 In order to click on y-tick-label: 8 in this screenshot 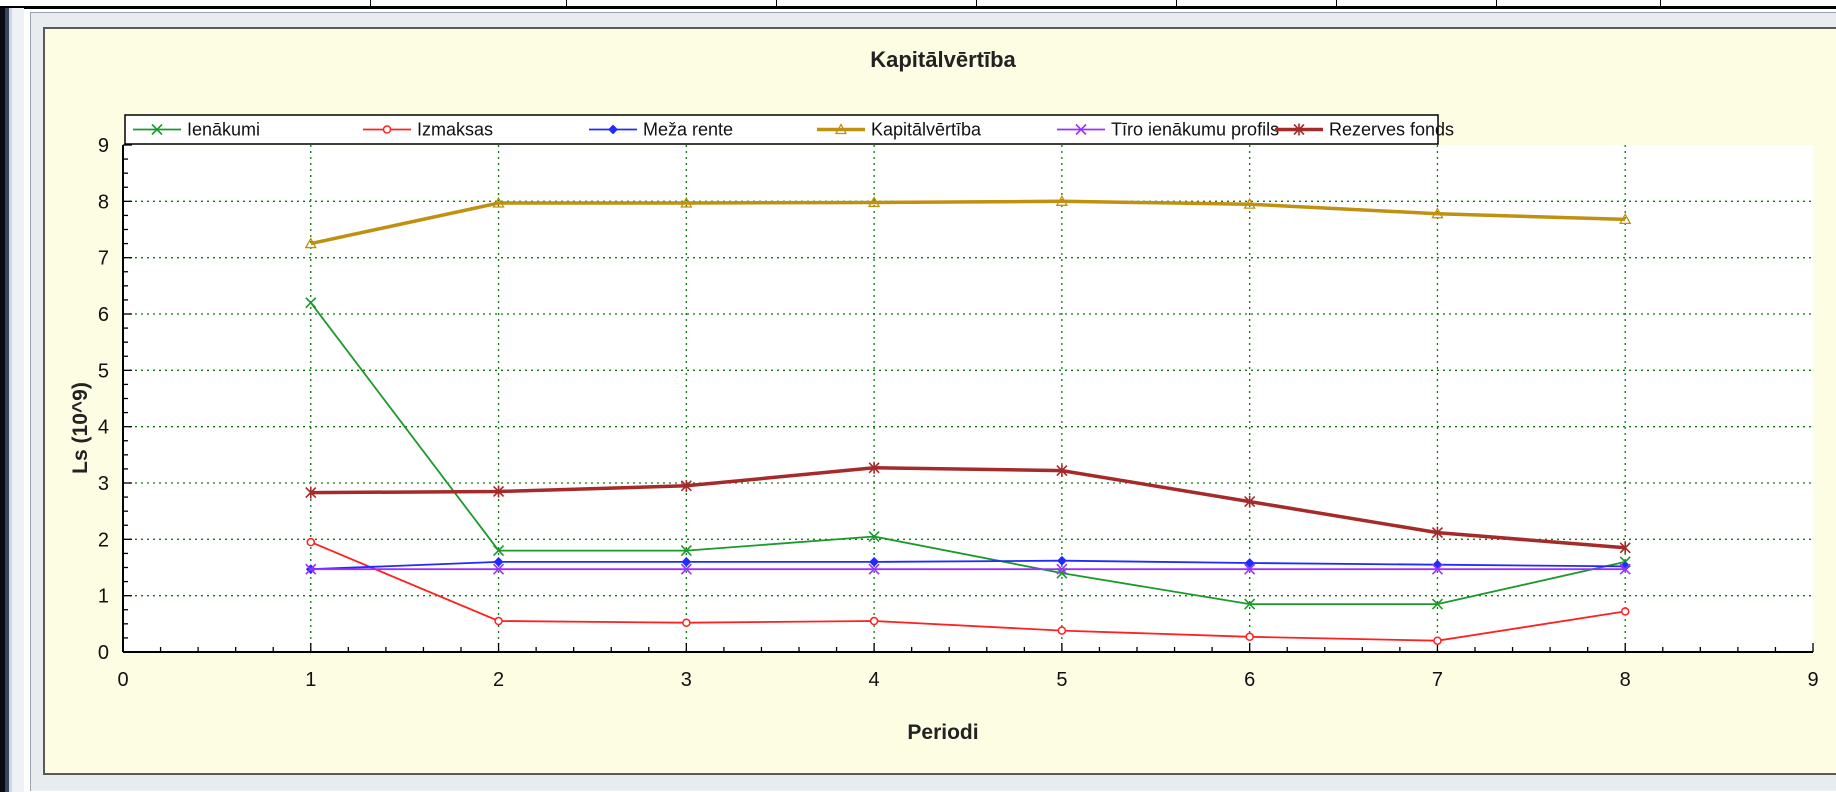, I will do `click(103, 202)`.